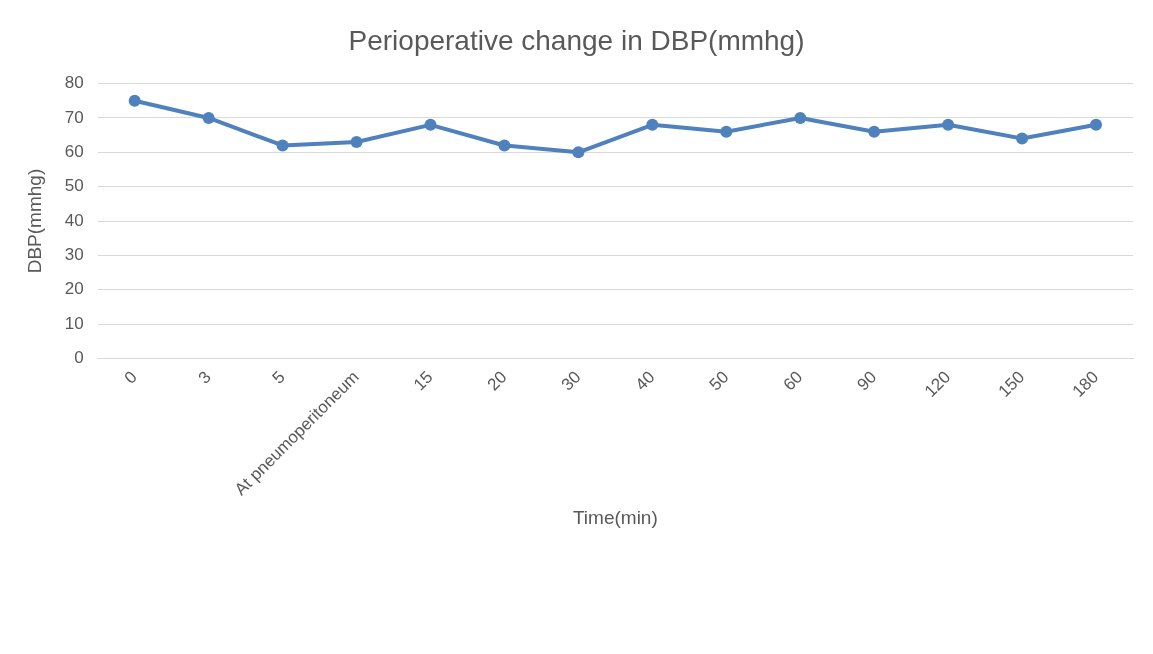 Image resolution: width=1153 pixels, height=654 pixels. I want to click on y-axis-title: DBP(mmhg), so click(34, 221).